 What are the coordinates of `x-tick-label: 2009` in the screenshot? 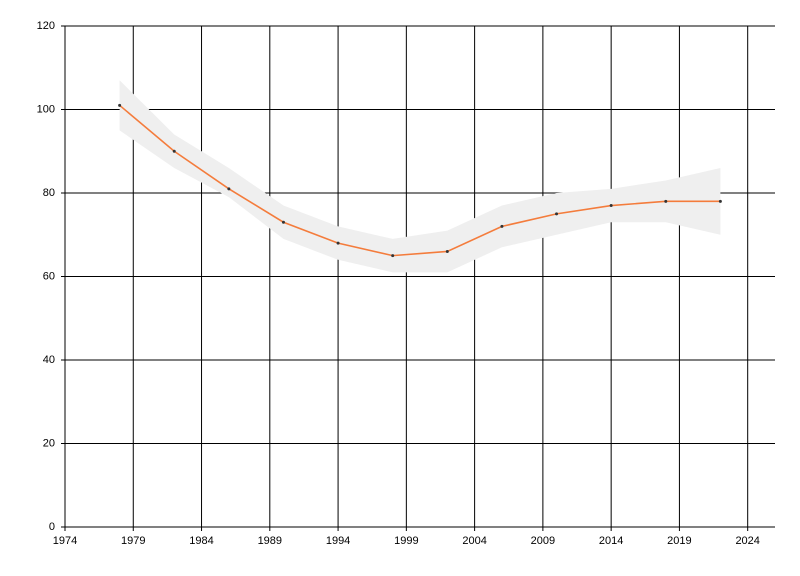 It's located at (543, 541).